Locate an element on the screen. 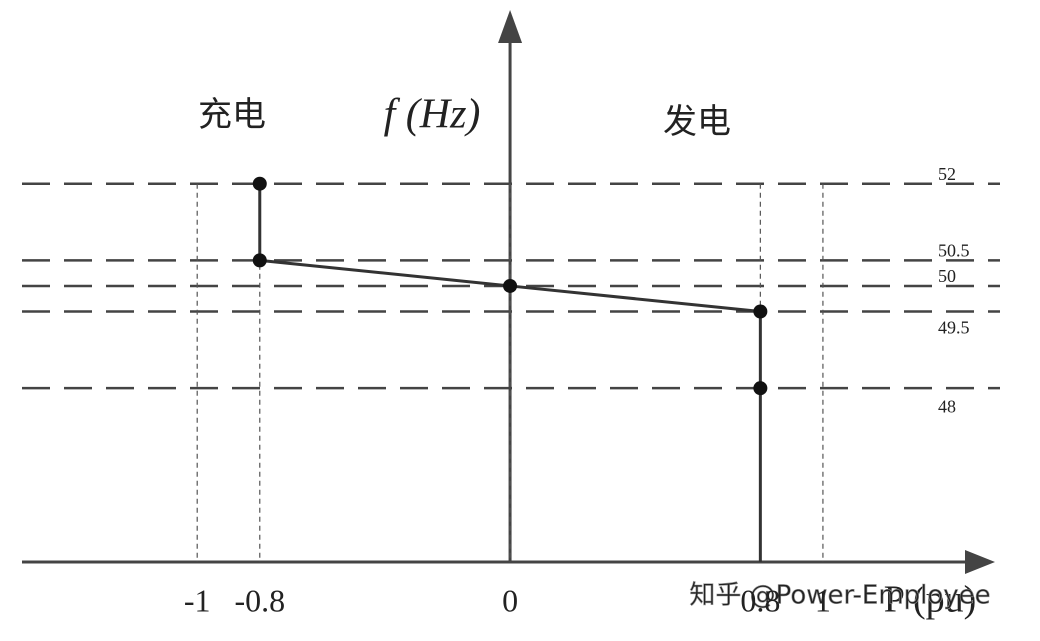  annotation: 发电 is located at coordinates (697, 122).